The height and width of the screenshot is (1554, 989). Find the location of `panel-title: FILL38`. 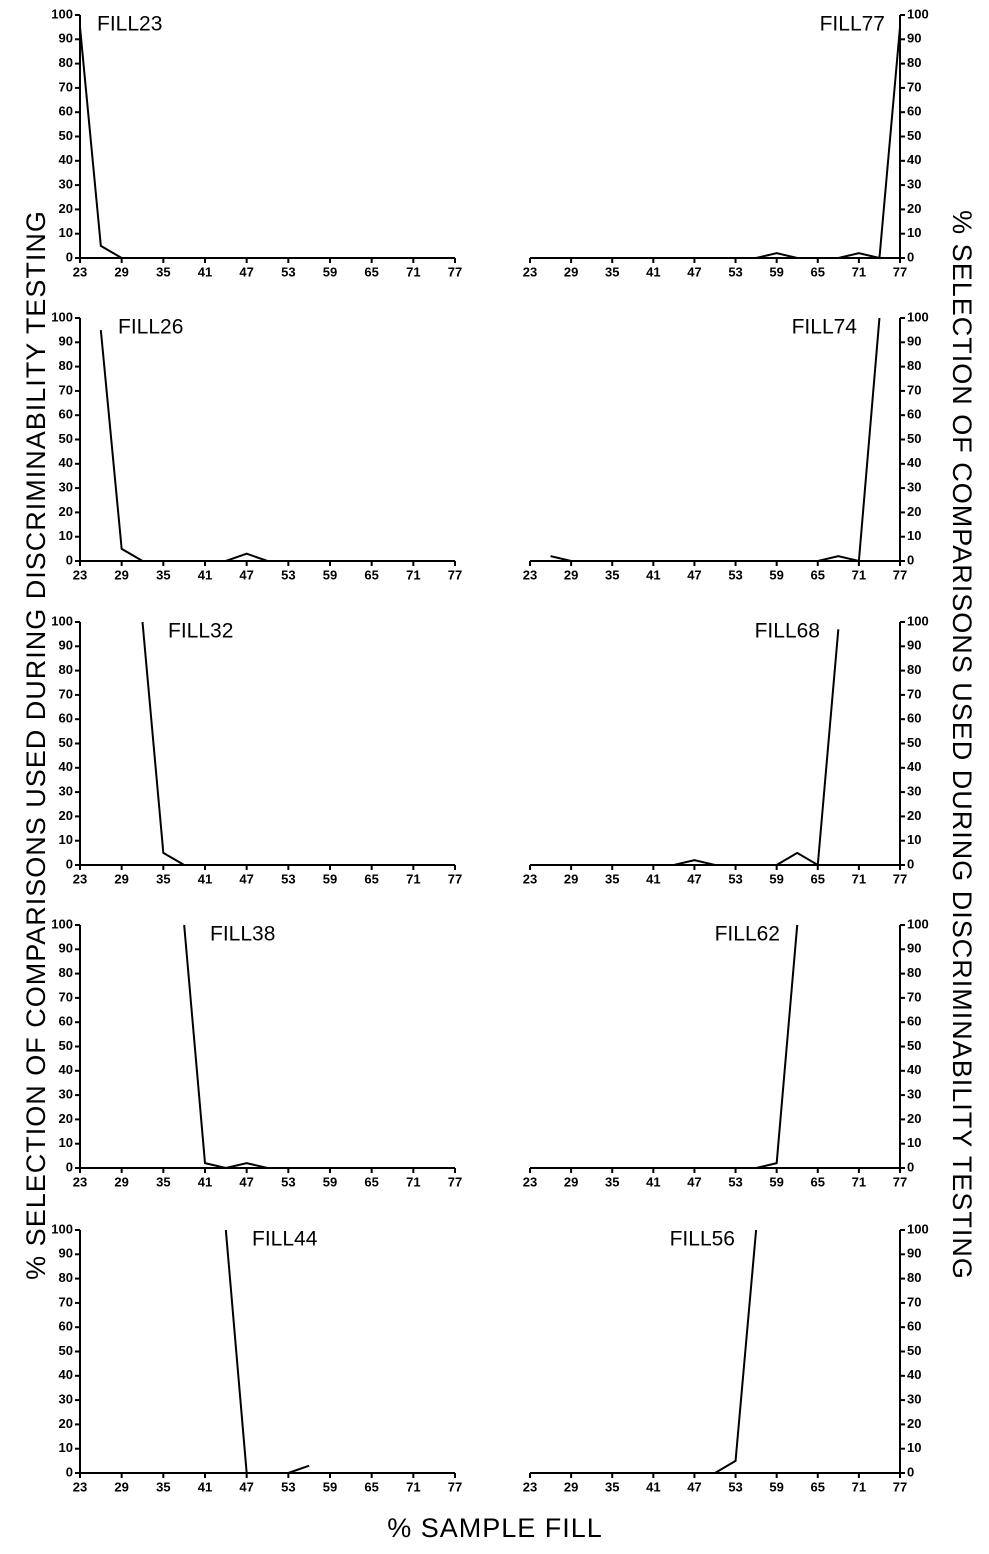

panel-title: FILL38 is located at coordinates (242, 934).